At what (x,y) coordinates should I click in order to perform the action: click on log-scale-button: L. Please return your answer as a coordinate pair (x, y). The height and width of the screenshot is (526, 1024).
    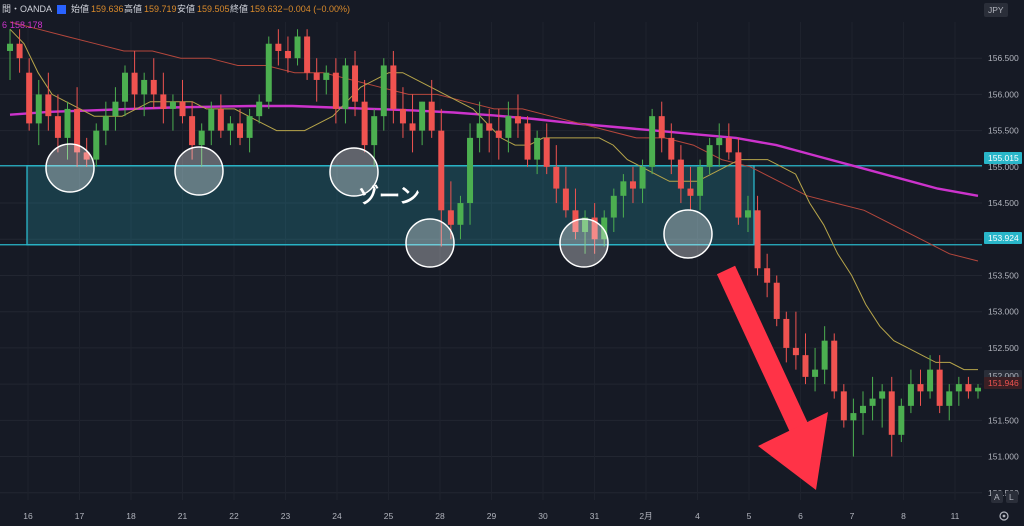
    Looking at the image, I should click on (1012, 497).